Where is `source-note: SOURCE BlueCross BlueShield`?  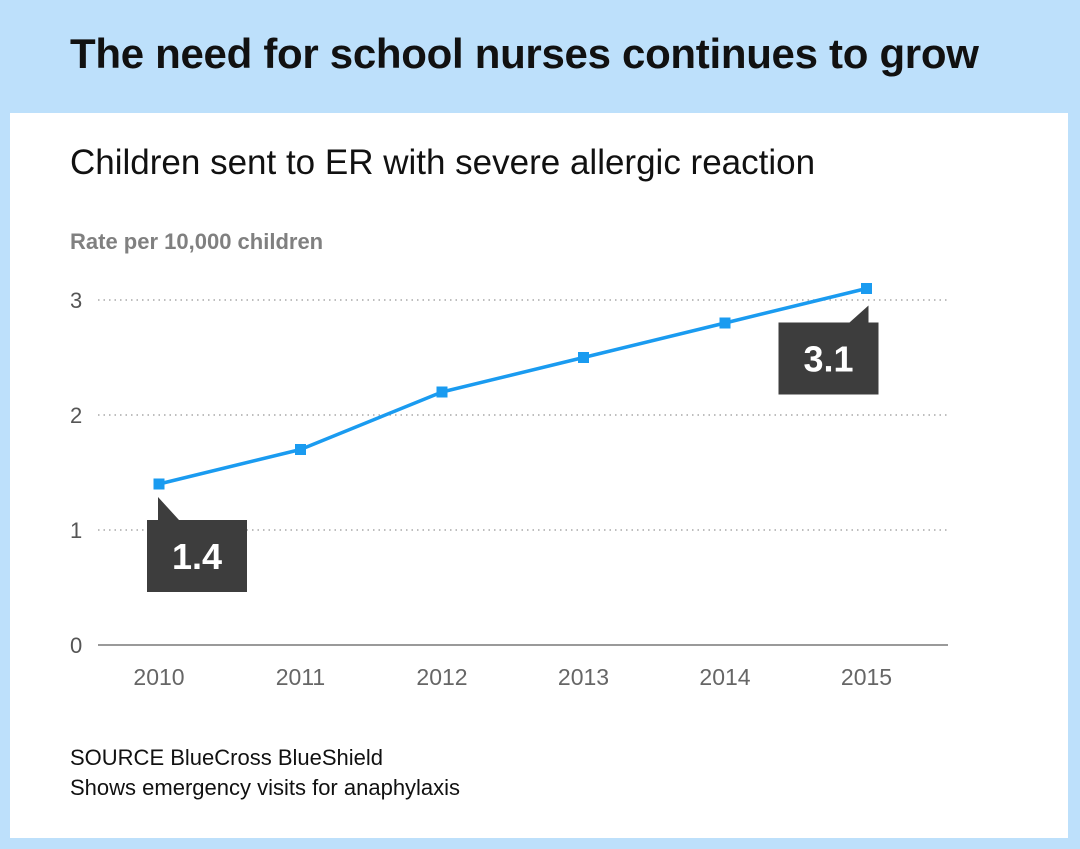 source-note: SOURCE BlueCross BlueShield is located at coordinates (227, 757).